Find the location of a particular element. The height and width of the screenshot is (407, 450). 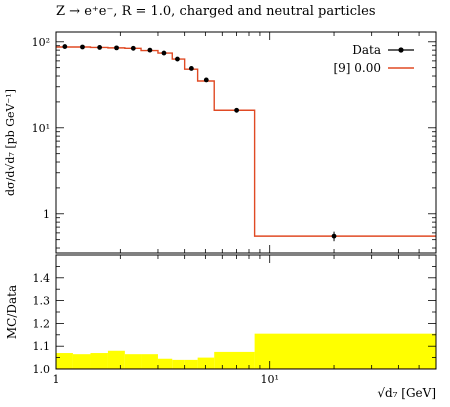

legend-label-data: Data is located at coordinates (366, 50).